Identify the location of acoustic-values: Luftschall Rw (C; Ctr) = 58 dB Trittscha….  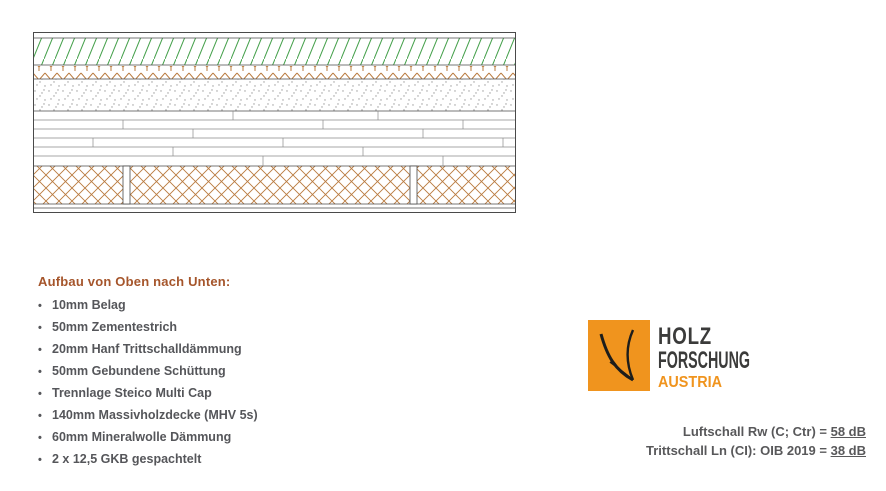
(696, 441).